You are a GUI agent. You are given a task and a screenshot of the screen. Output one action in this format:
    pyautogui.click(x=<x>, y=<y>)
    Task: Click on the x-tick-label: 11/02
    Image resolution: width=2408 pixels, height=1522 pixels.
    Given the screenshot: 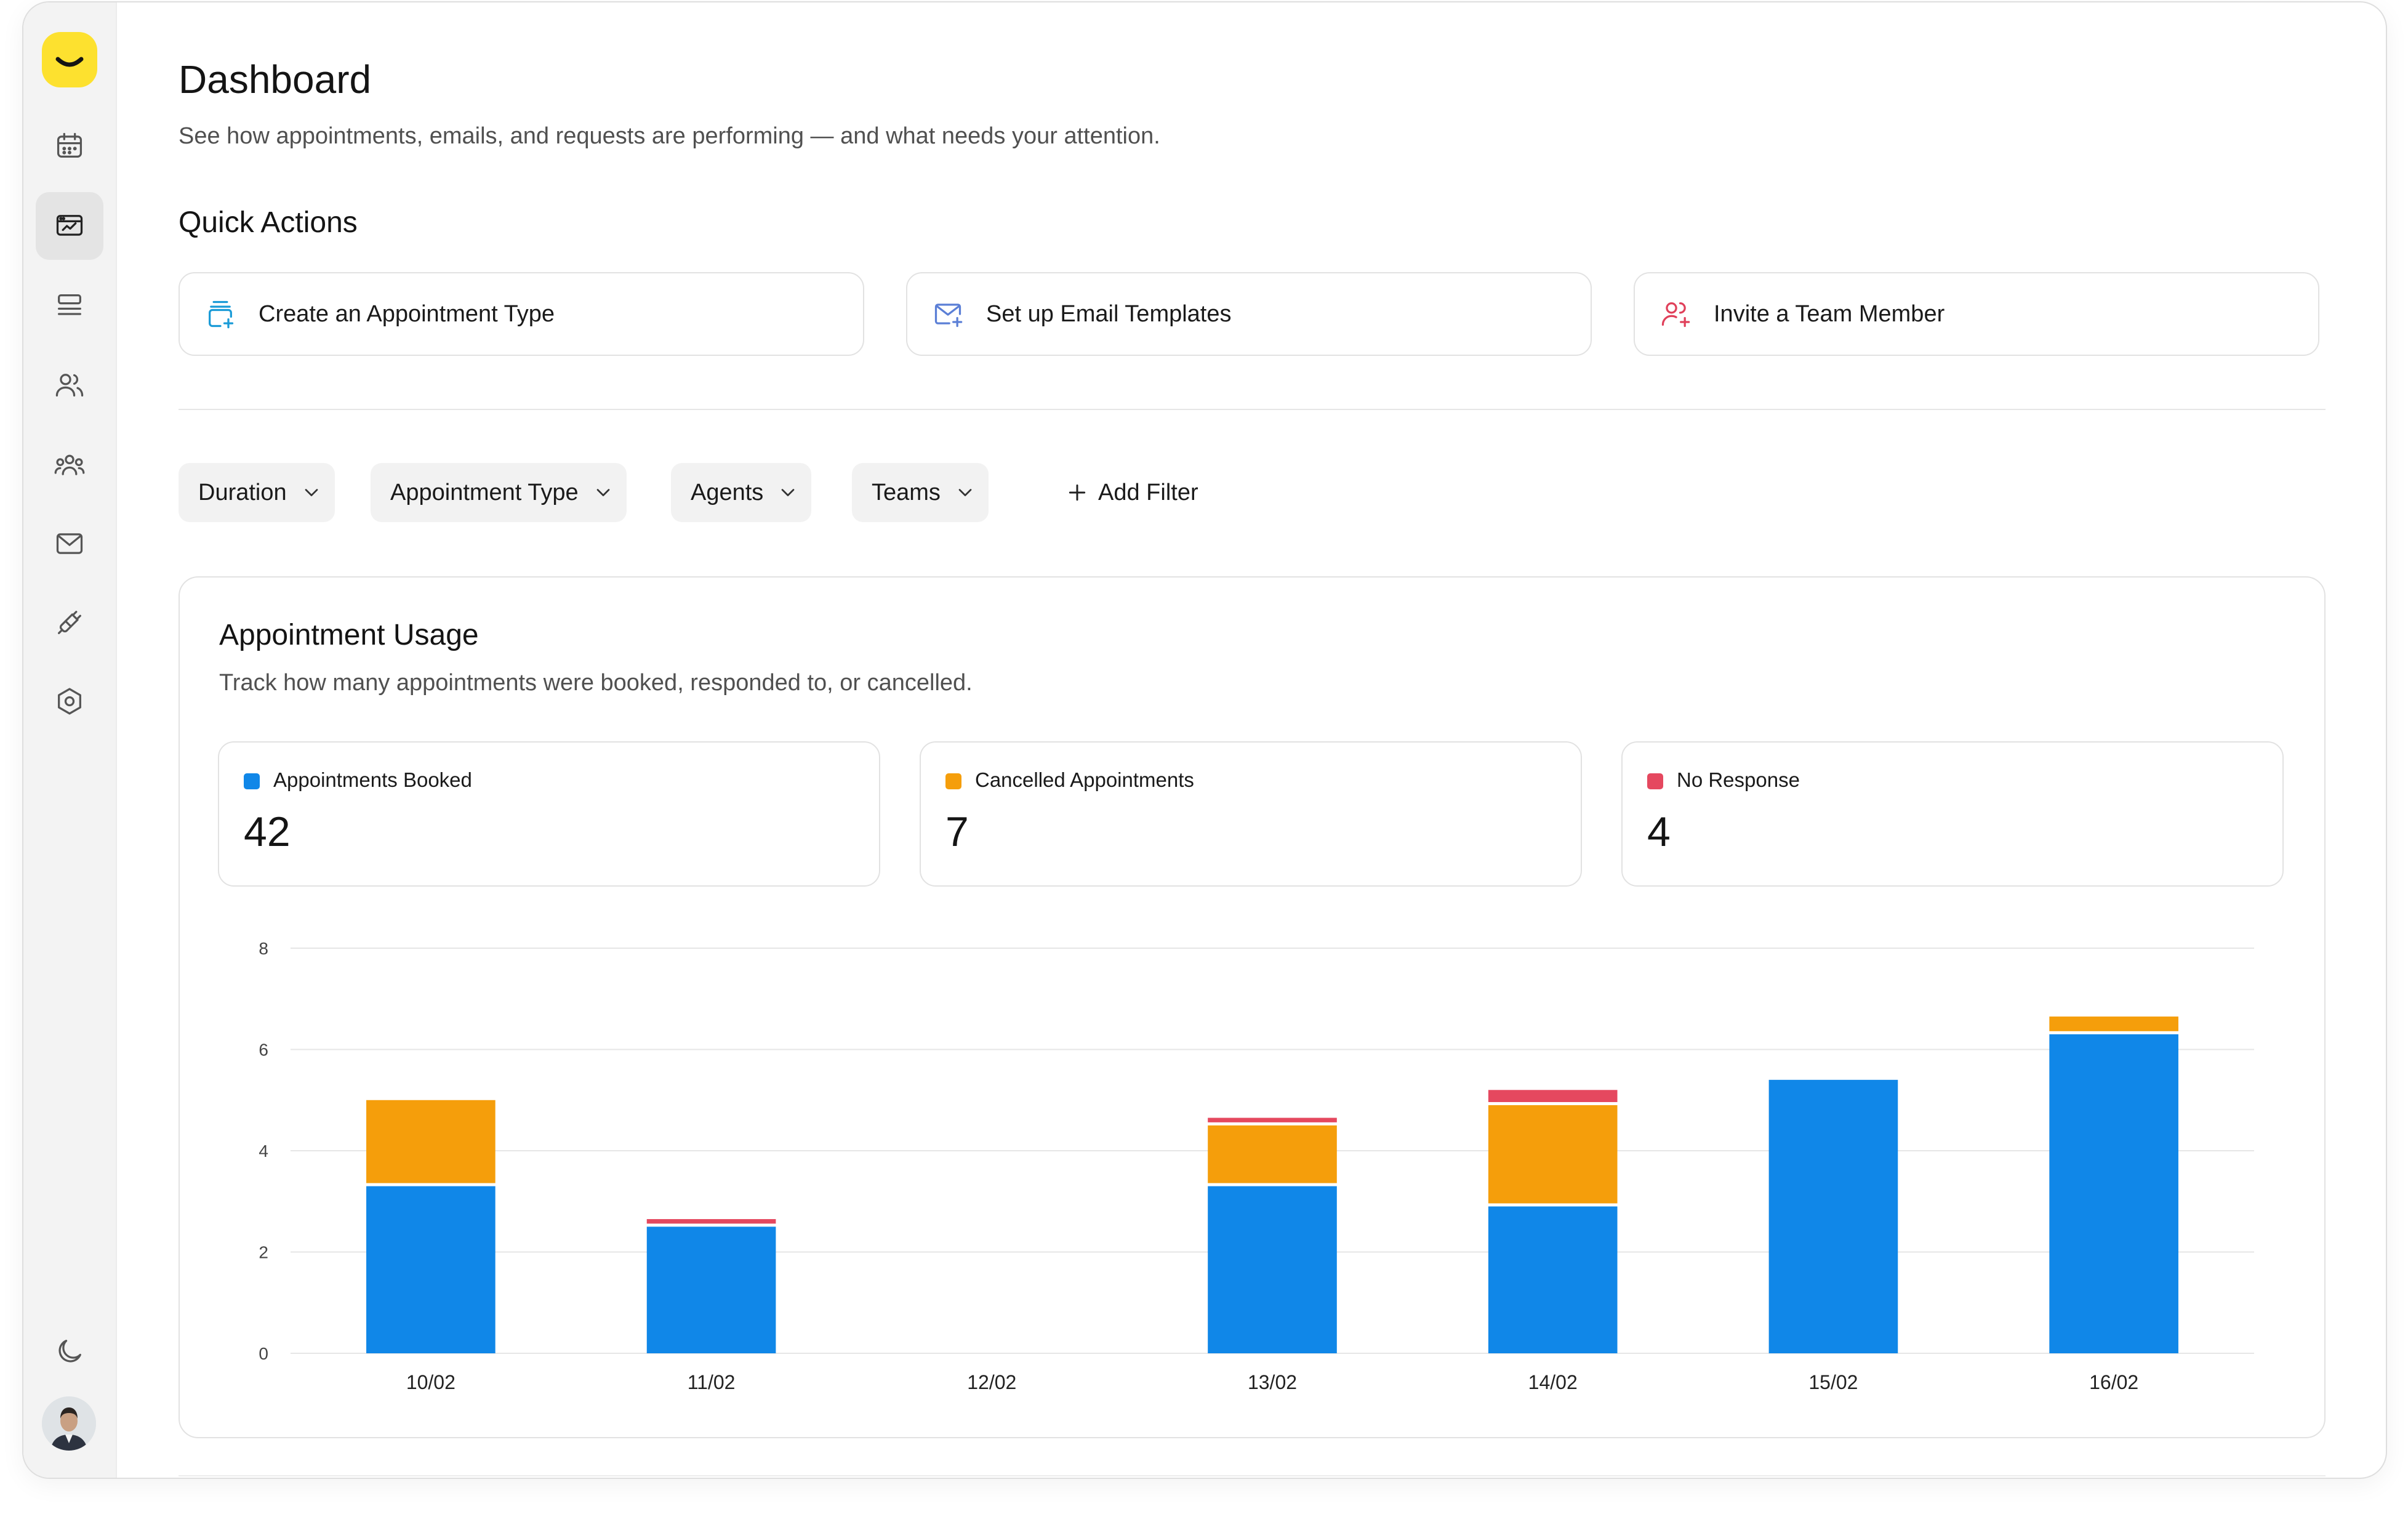 What is the action you would take?
    pyautogui.click(x=712, y=1382)
    